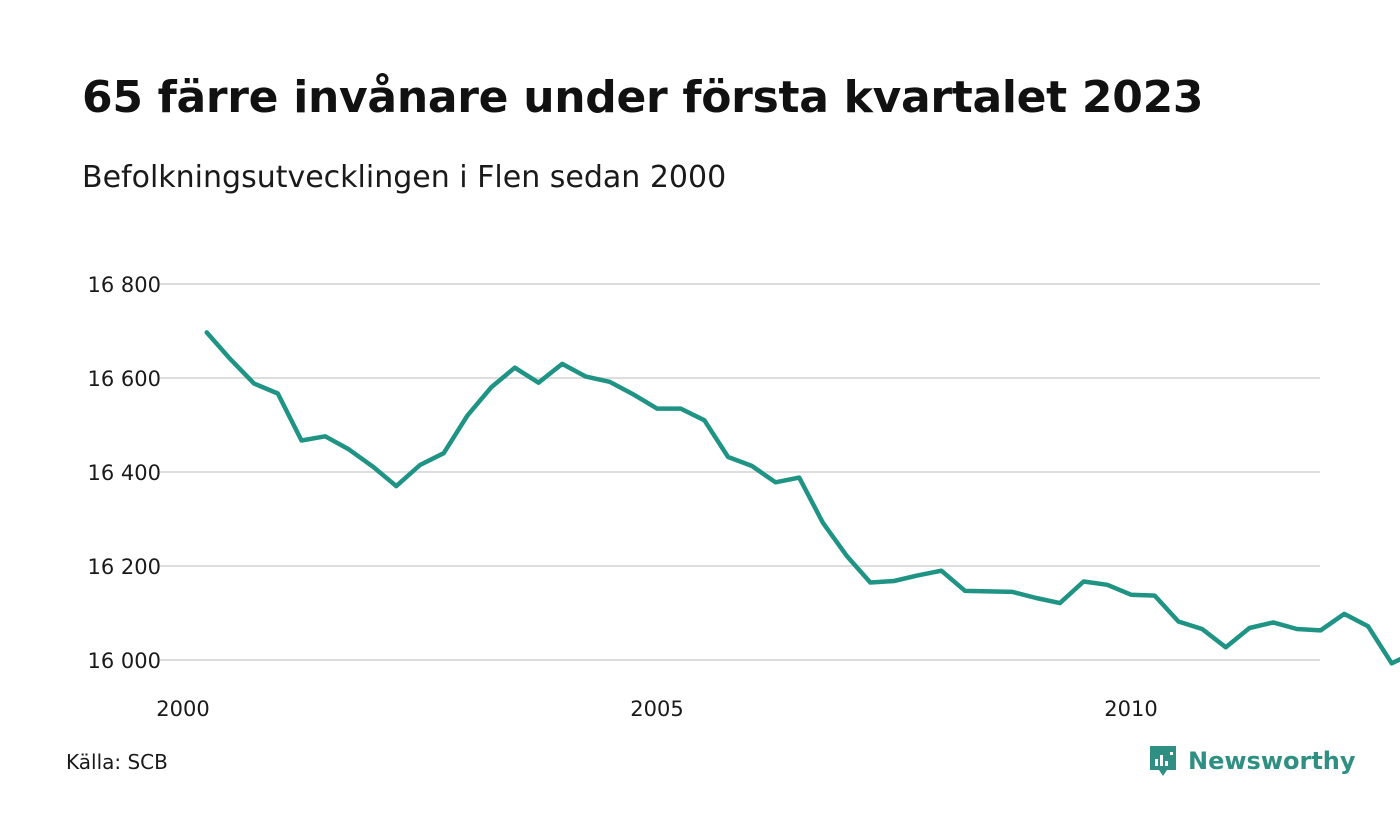  I want to click on y-axis-ticks: 16 000 16 200 16 400 16 600 16 800, so click(124, 473).